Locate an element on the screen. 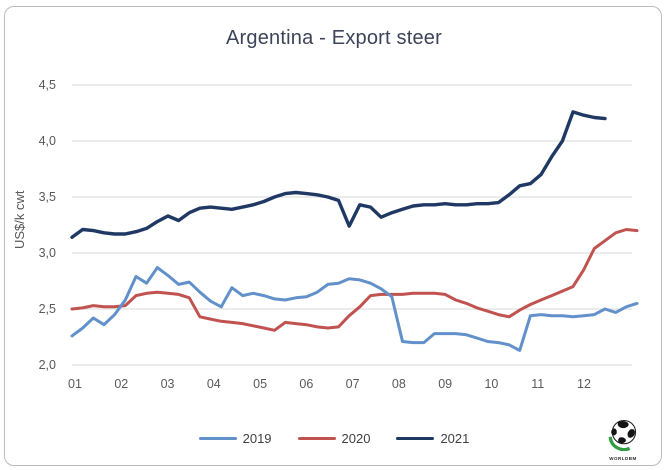 This screenshot has height=470, width=668. legend: 2019 2020 2021 is located at coordinates (334, 438).